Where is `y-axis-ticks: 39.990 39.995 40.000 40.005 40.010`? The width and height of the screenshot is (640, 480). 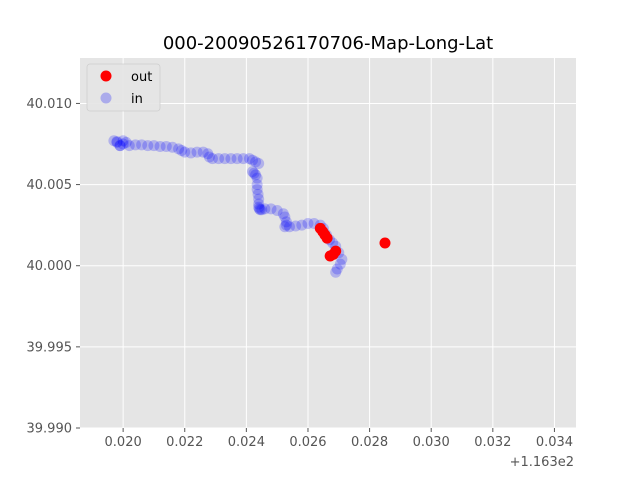
y-axis-ticks: 39.990 39.995 40.000 40.005 40.010 is located at coordinates (53, 267).